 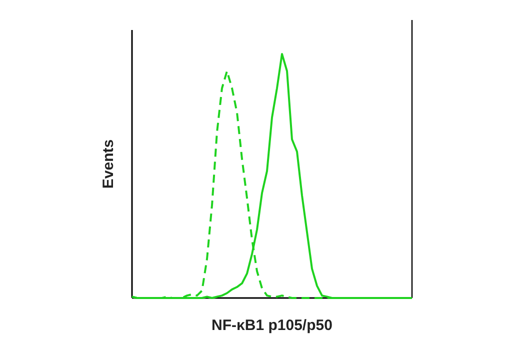 What do you see at coordinates (108, 164) in the screenshot?
I see `y-axis-title: Events` at bounding box center [108, 164].